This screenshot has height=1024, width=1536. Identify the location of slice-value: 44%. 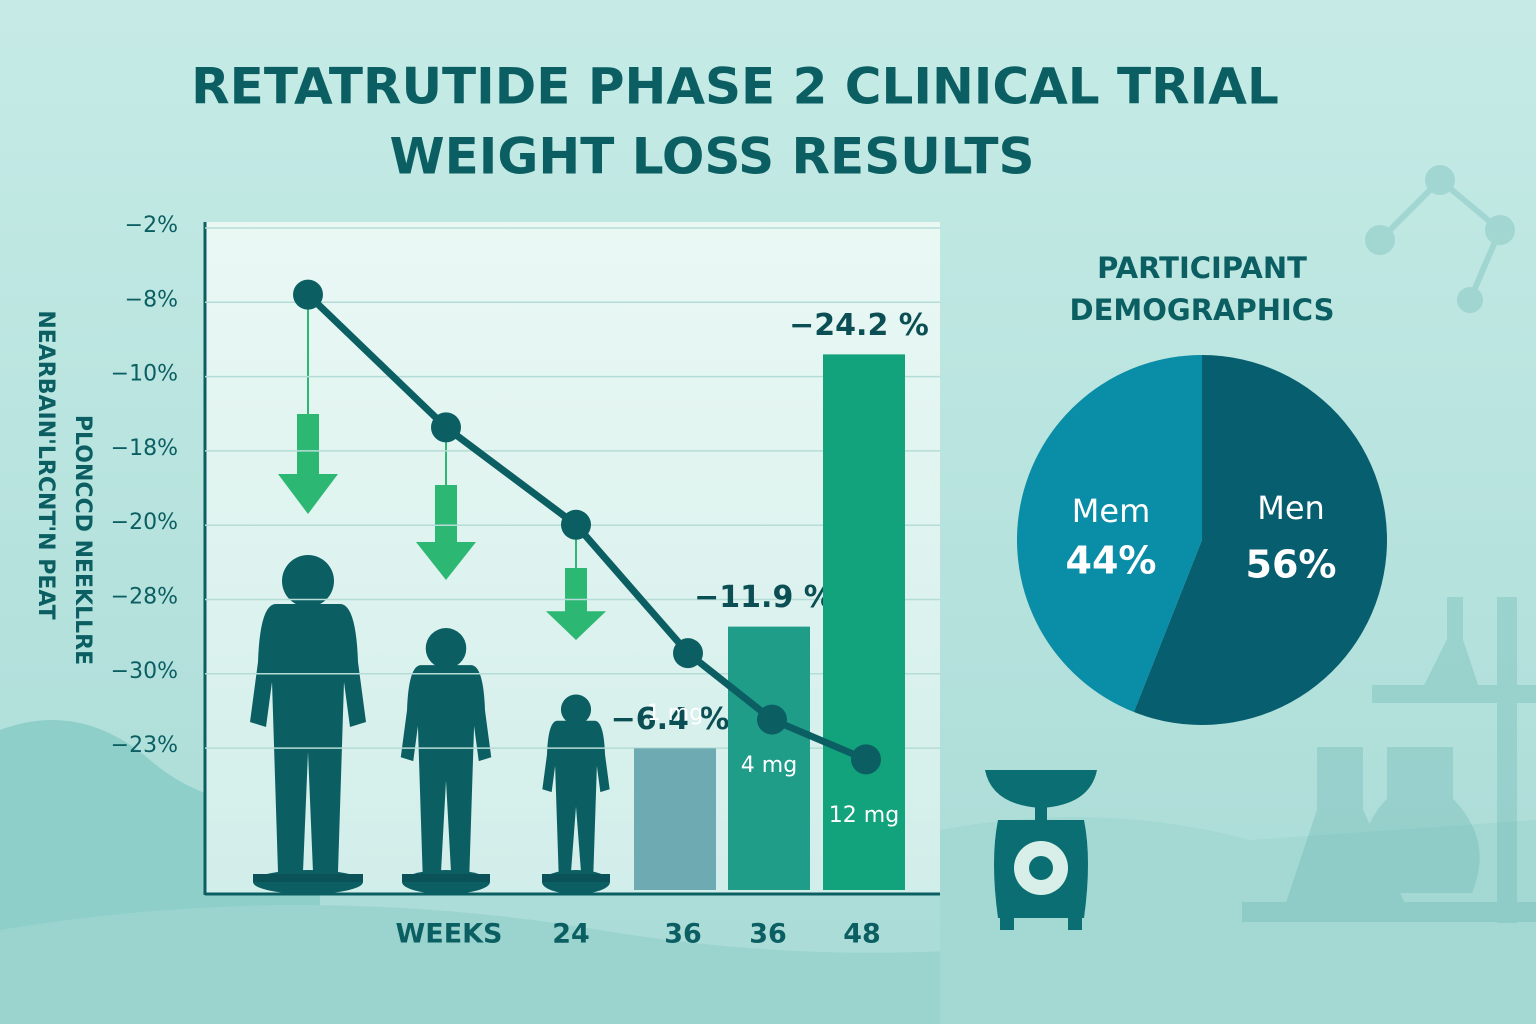
(1111, 561).